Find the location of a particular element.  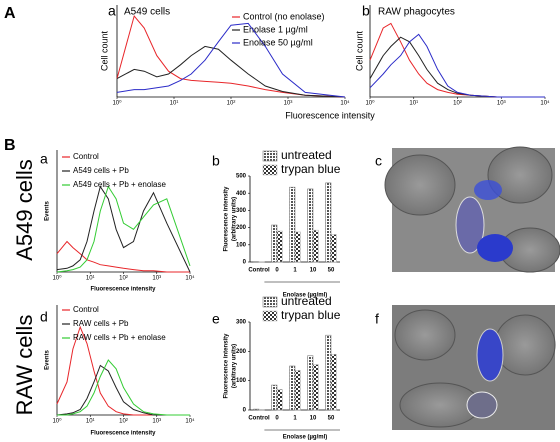

y-tick-label: 400 is located at coordinates (241, 194).